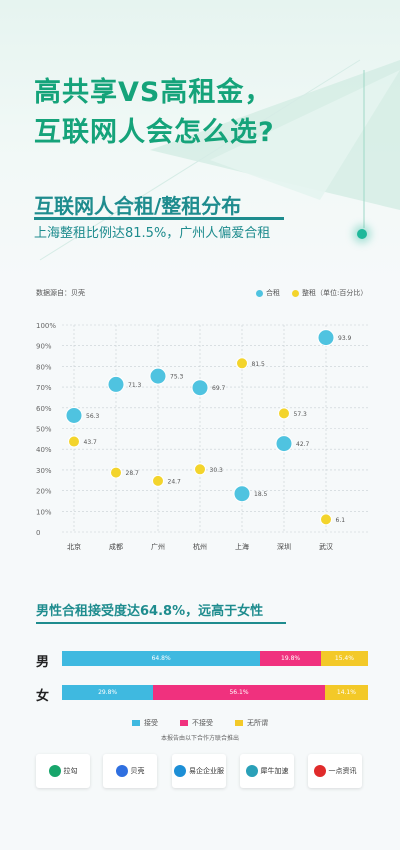 The image size is (400, 850). Describe the element at coordinates (133, 473) in the screenshot. I see `data-label-whole: 28.7` at that location.